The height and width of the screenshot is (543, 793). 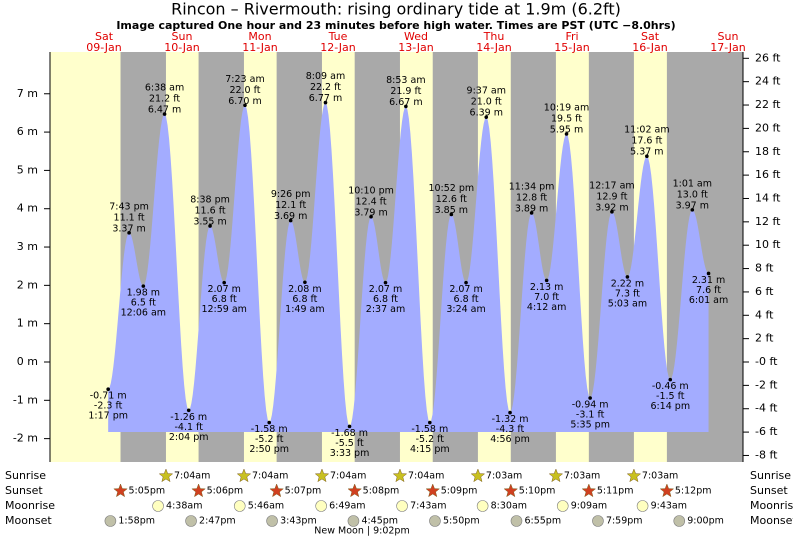 I want to click on tide-label: 21.2 ft, so click(x=164, y=99).